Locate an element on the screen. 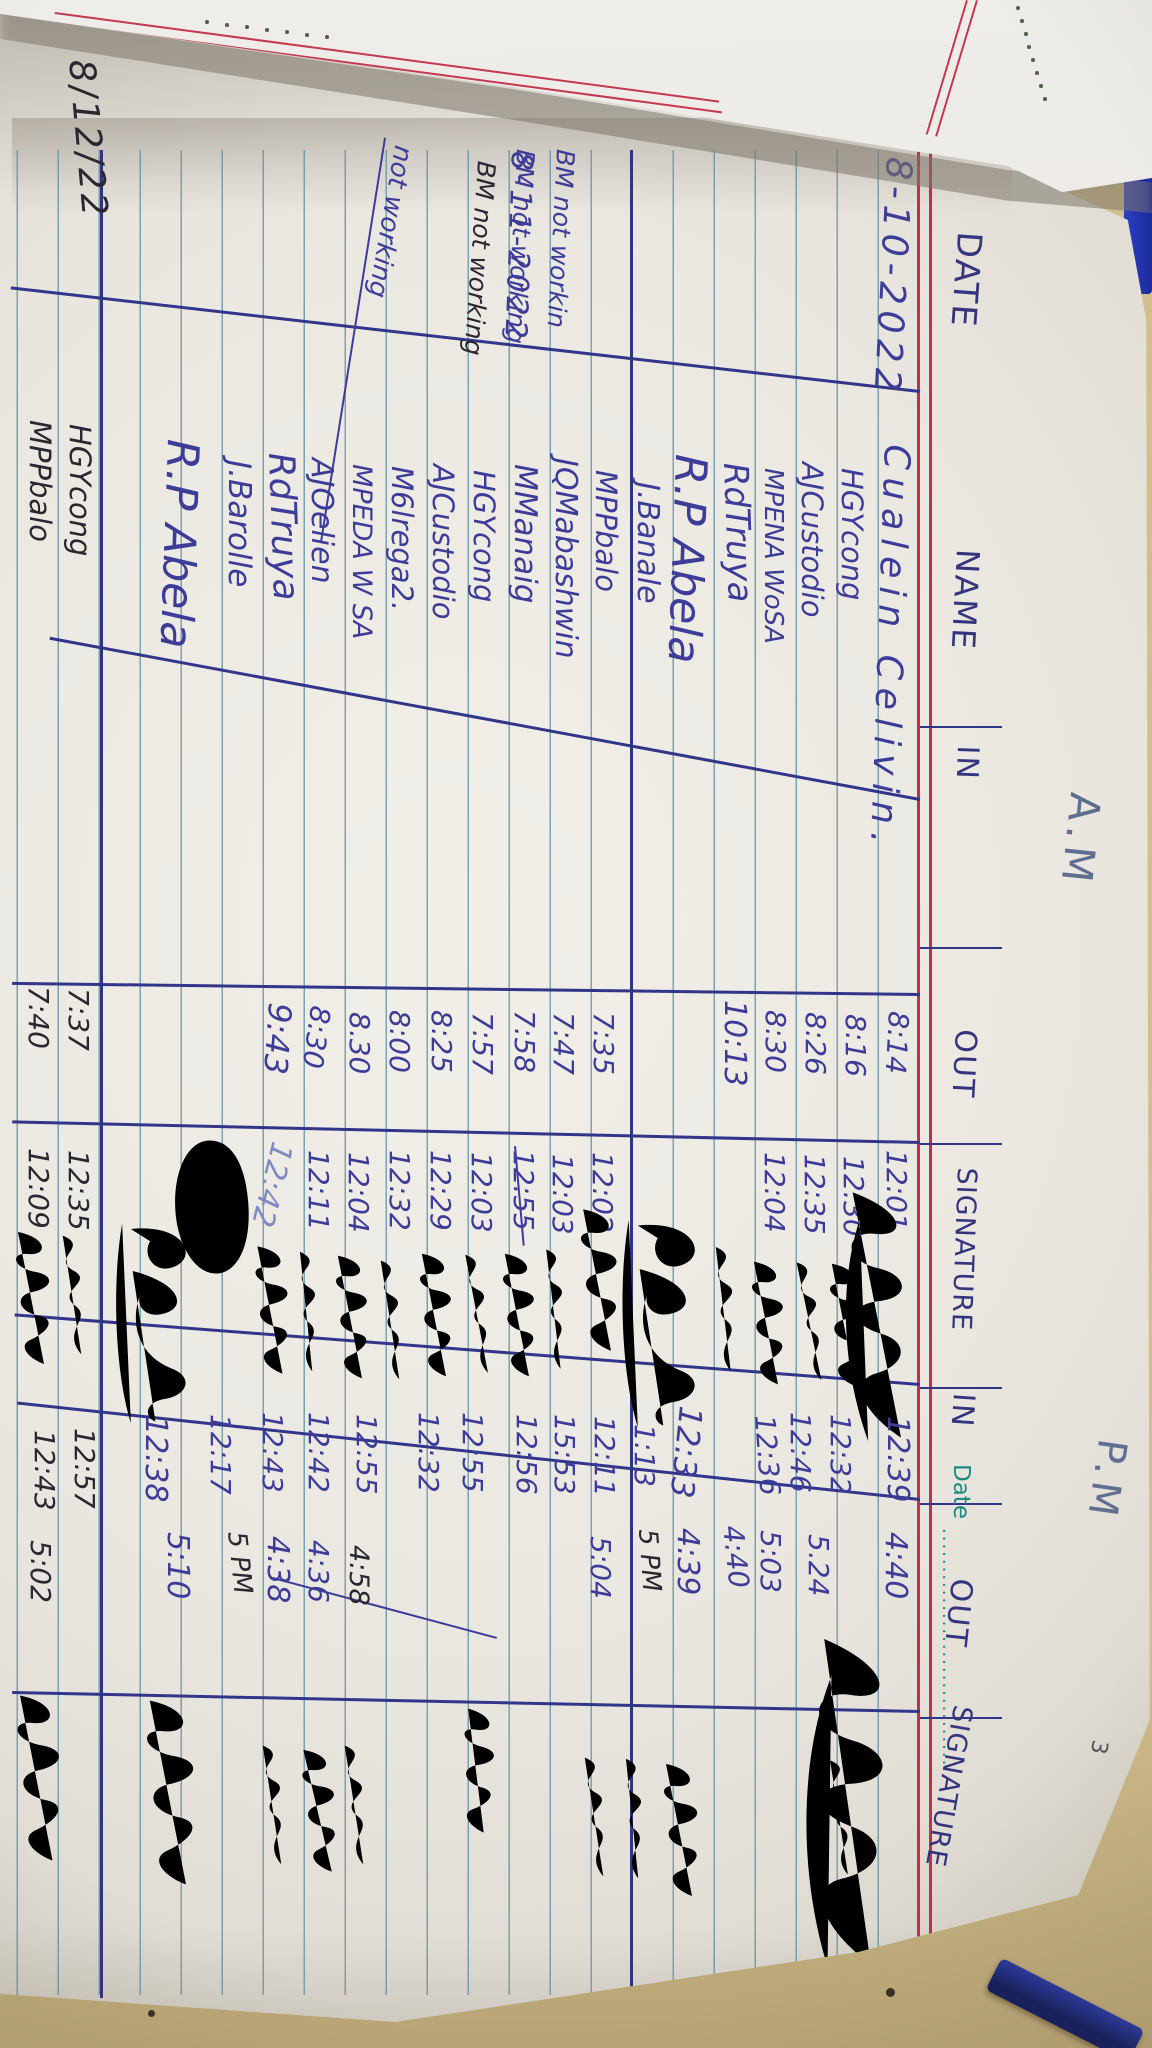 The height and width of the screenshot is (2048, 1152). x-mark-out-pm-b1r4 is located at coordinates (762, 1650).